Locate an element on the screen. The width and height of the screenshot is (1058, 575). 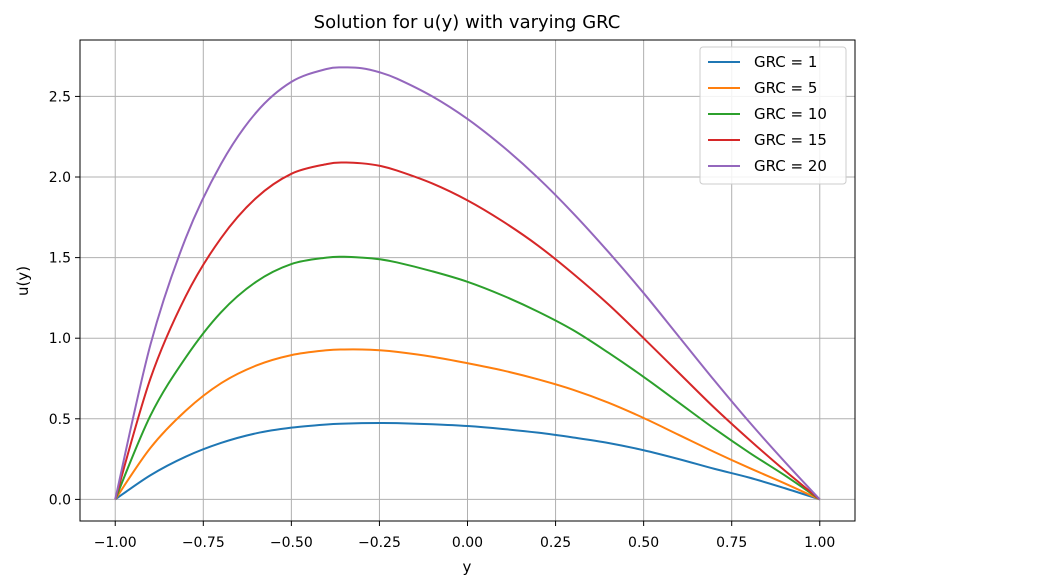
x-tick-label: −0.50 is located at coordinates (291, 543).